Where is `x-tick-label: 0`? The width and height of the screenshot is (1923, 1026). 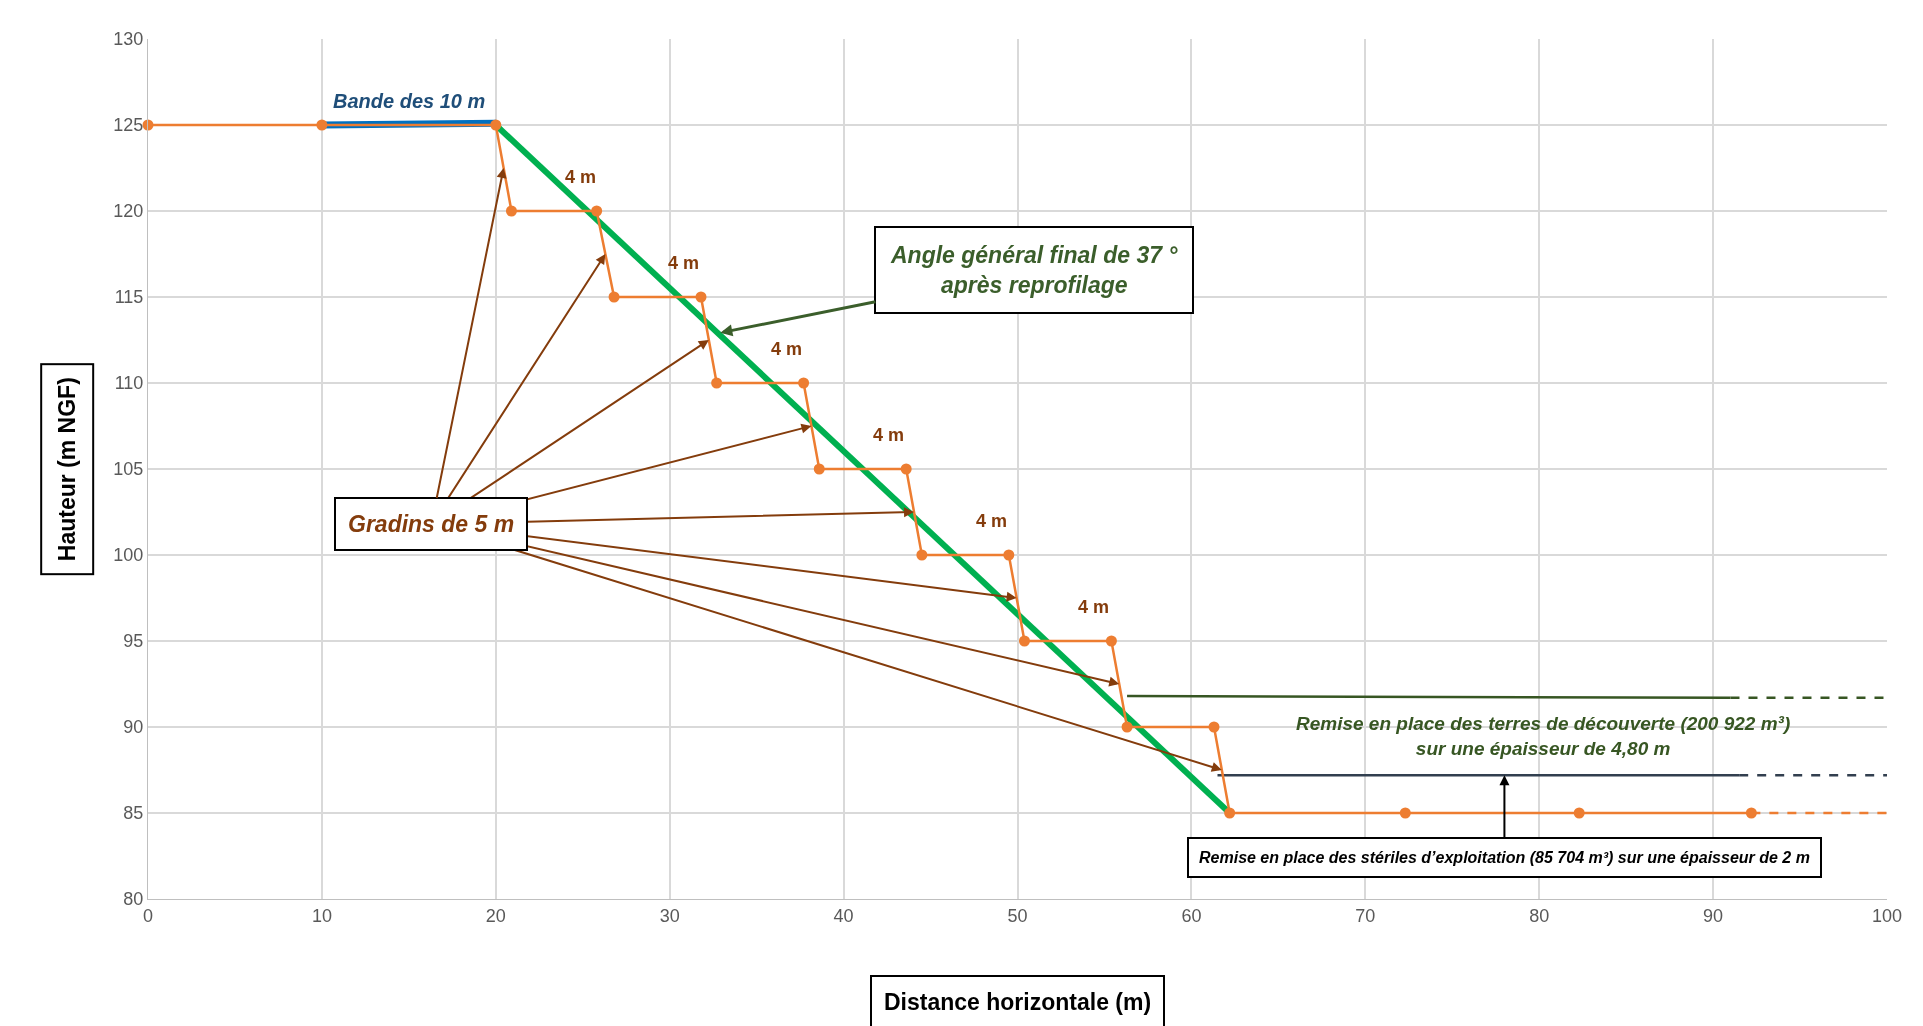 x-tick-label: 0 is located at coordinates (148, 915).